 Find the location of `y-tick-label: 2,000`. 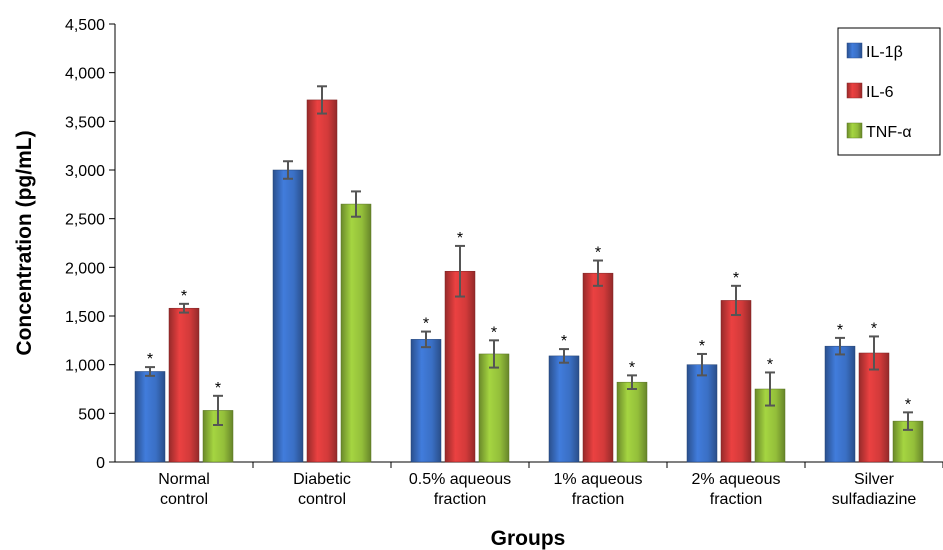

y-tick-label: 2,000 is located at coordinates (85, 268).